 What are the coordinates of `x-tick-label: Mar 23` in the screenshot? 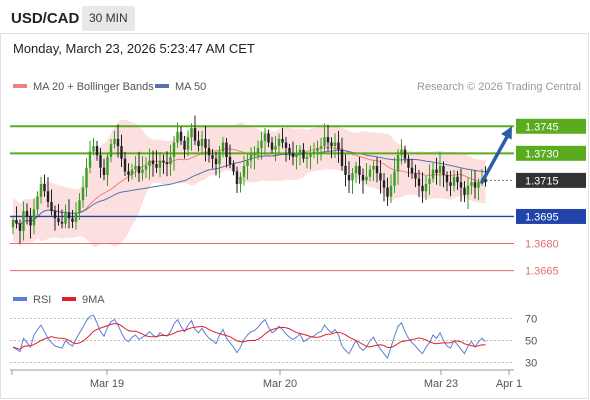 It's located at (441, 384).